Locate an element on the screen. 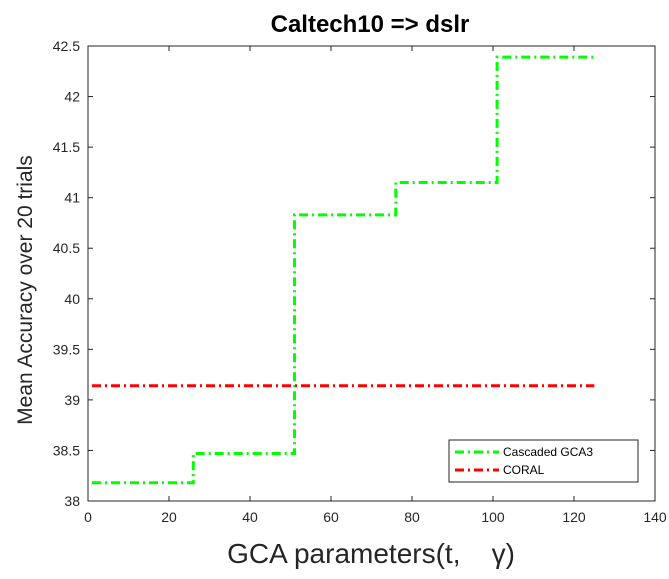 The width and height of the screenshot is (669, 579). legend-label: Cascaded GCA3 is located at coordinates (548, 452).